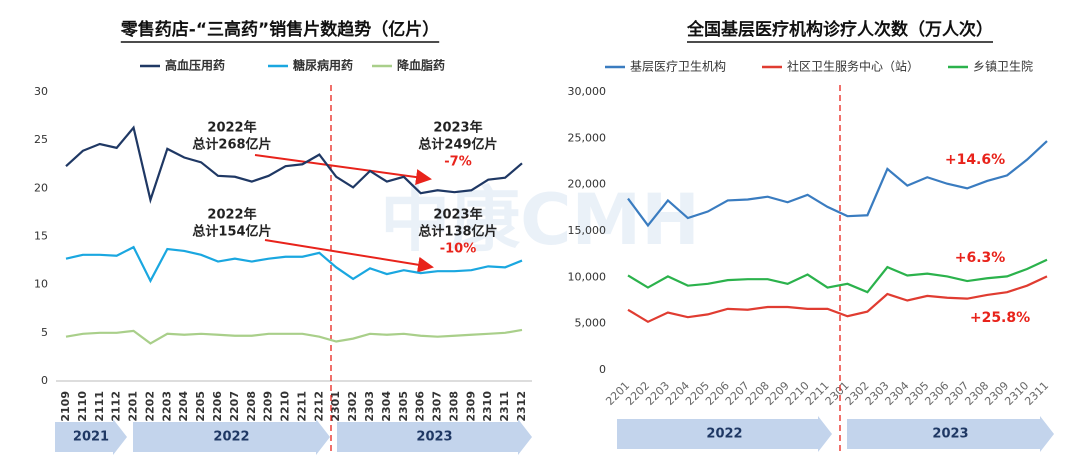 The width and height of the screenshot is (1080, 461). I want to click on y-tick-label: 10,000, so click(587, 276).